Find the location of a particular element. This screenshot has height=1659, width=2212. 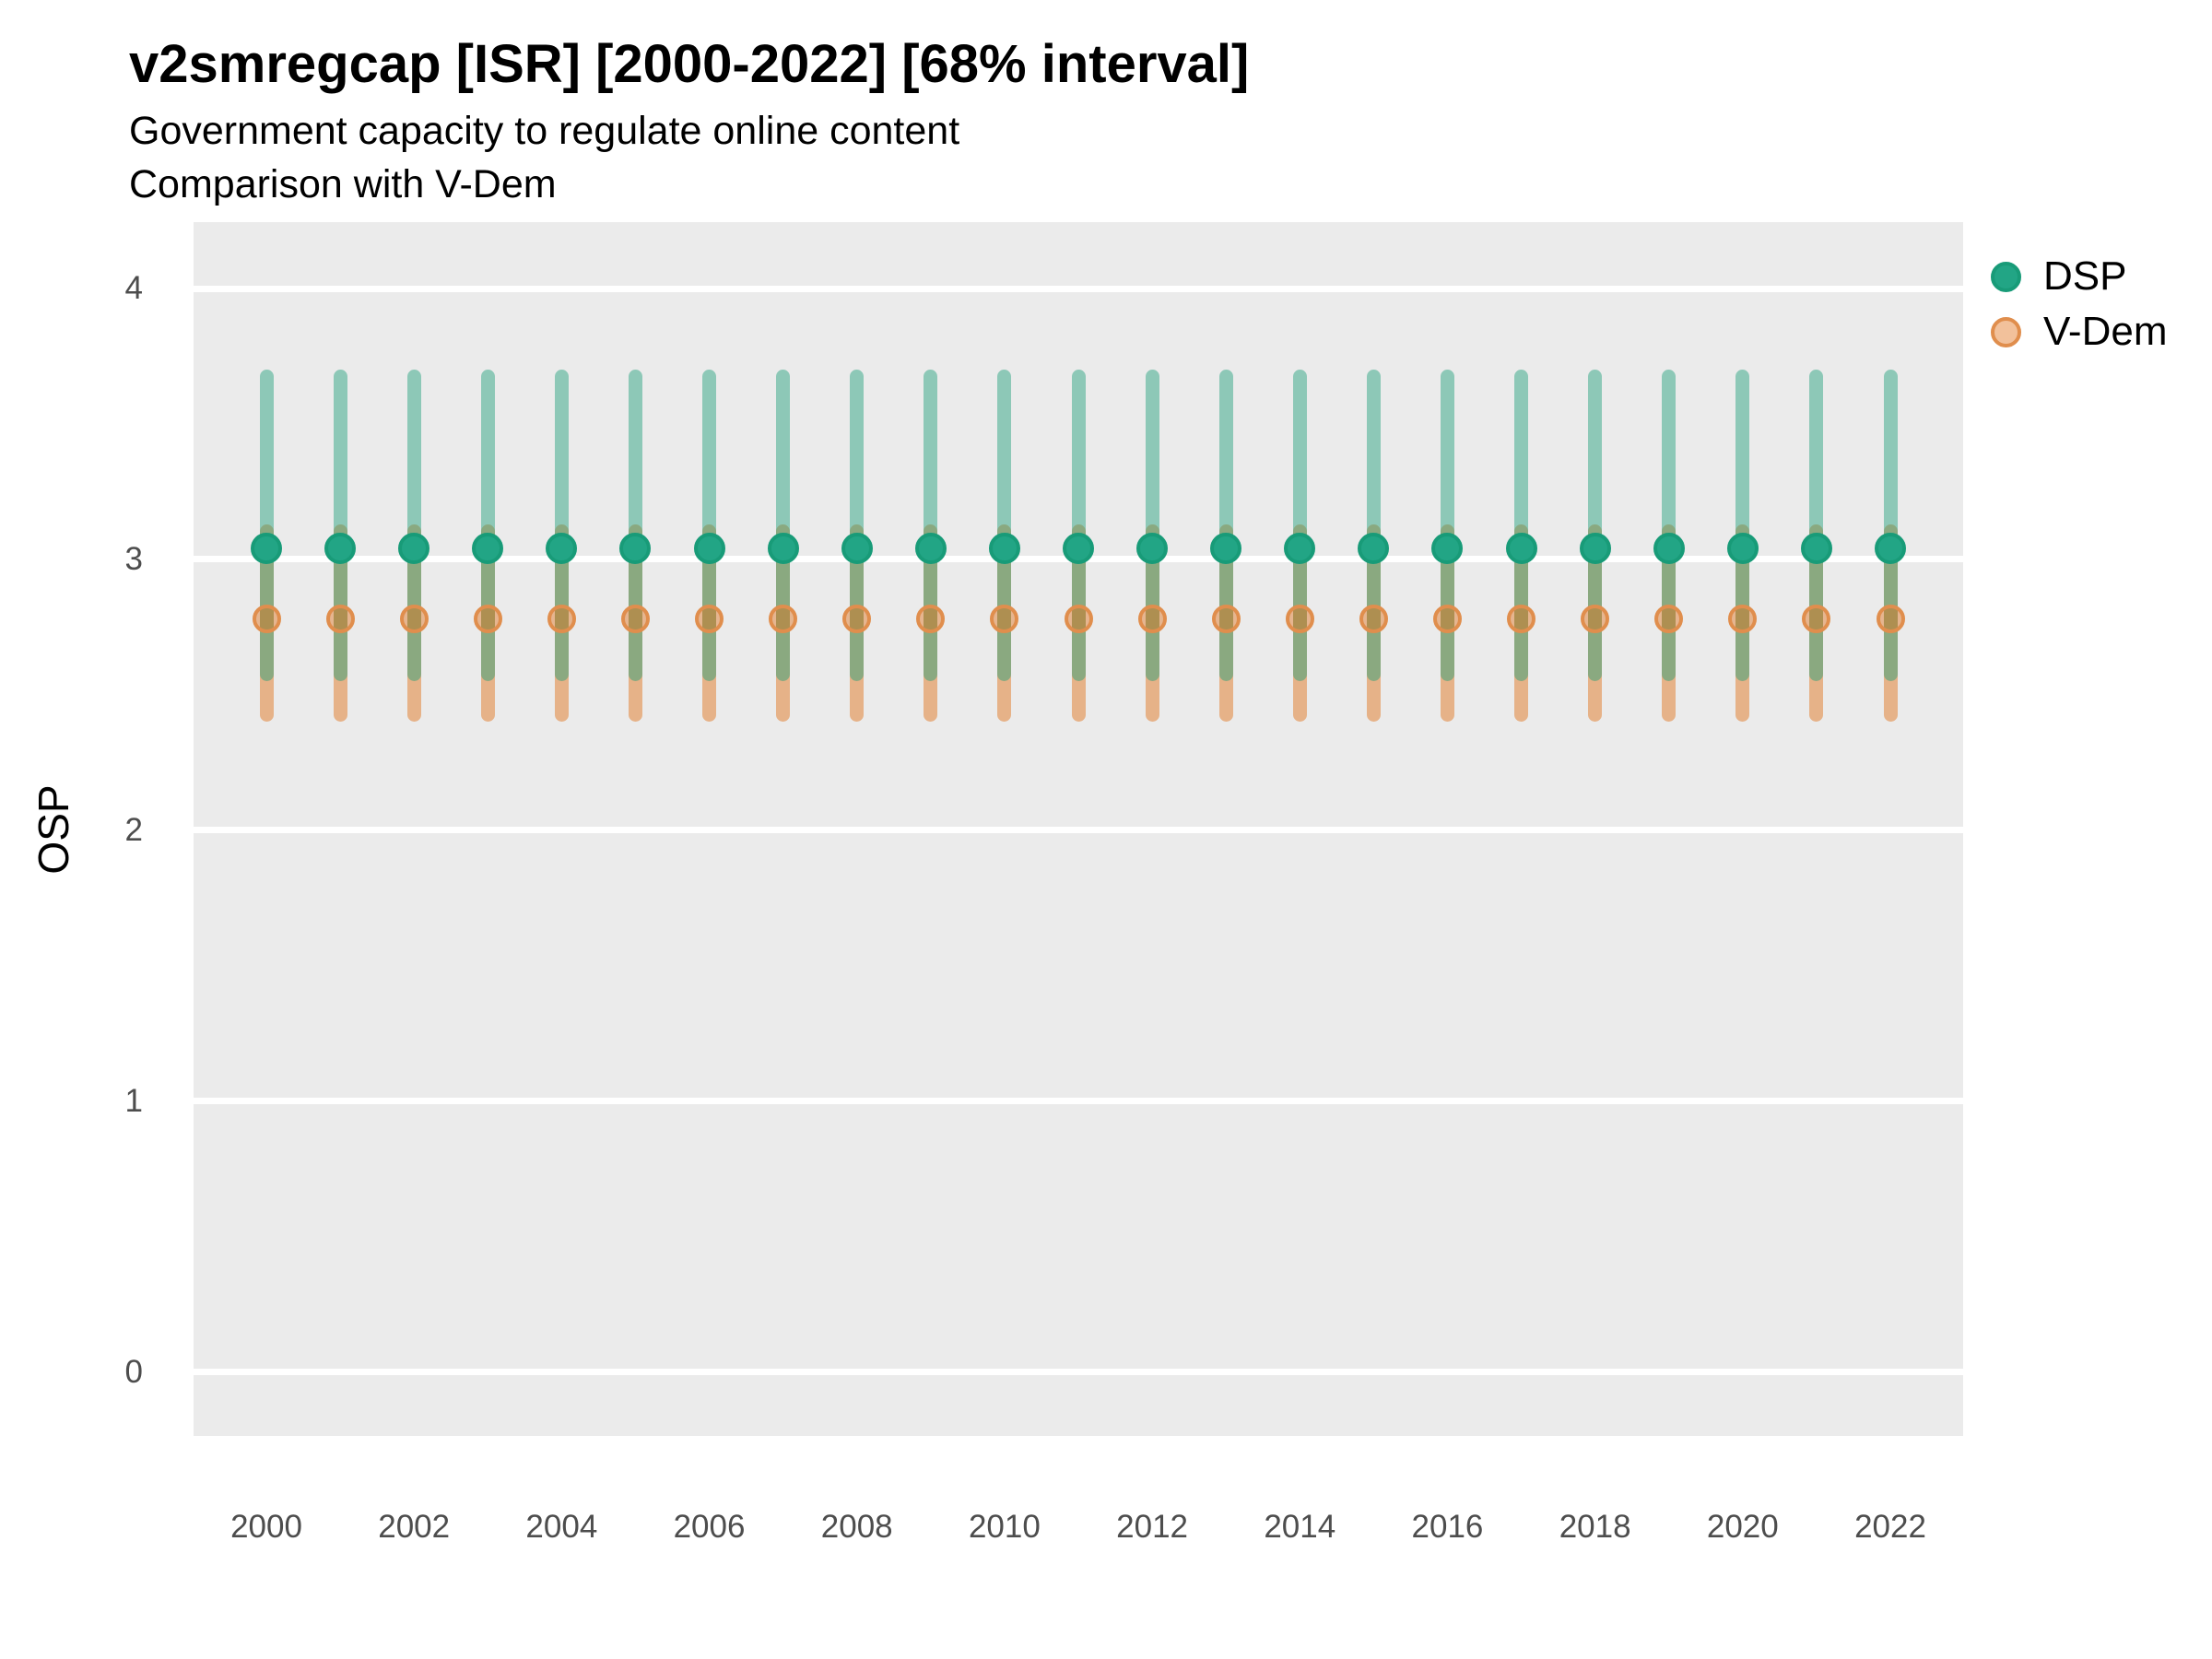

dsp-point-2020 is located at coordinates (1742, 549).